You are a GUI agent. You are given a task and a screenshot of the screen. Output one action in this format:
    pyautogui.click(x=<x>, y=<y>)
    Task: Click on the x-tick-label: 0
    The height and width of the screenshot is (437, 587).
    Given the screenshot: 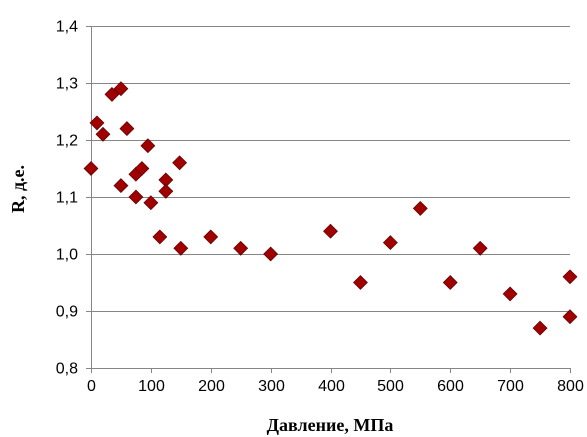 What is the action you would take?
    pyautogui.click(x=91, y=386)
    